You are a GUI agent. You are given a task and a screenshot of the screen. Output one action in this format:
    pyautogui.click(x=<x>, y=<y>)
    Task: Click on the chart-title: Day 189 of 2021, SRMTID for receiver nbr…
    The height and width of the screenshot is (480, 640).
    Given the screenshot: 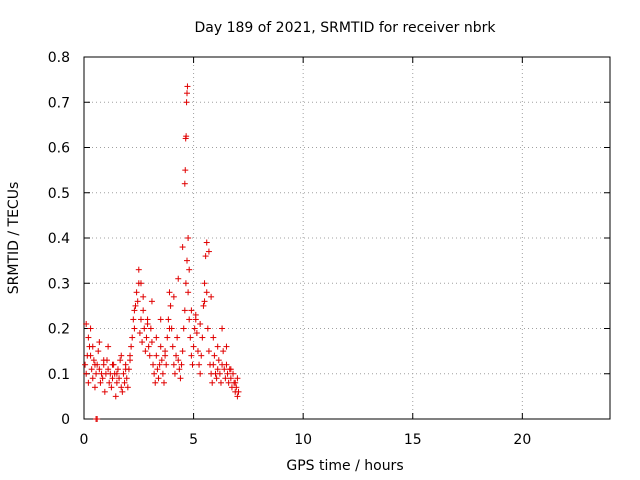 What is the action you would take?
    pyautogui.click(x=345, y=28)
    